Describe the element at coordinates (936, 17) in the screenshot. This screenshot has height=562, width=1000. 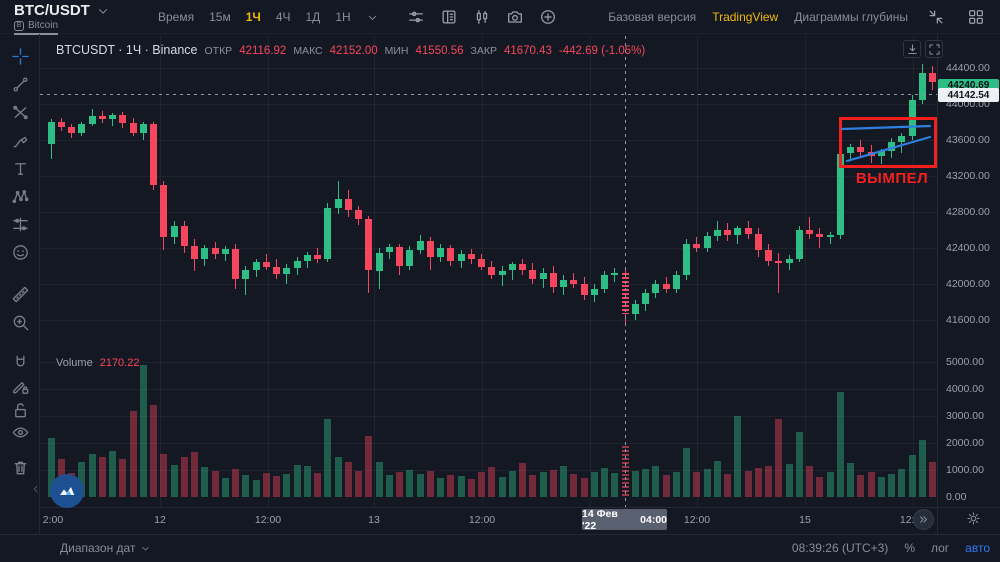
I see `collapse-icon` at that location.